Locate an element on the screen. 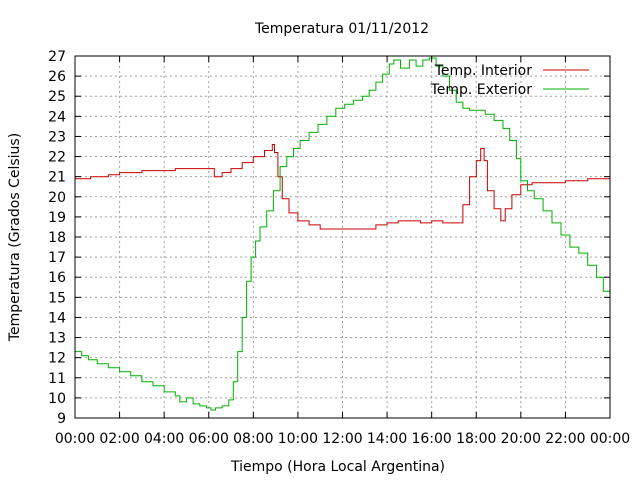  y-tick-label: 19 is located at coordinates (57, 218).